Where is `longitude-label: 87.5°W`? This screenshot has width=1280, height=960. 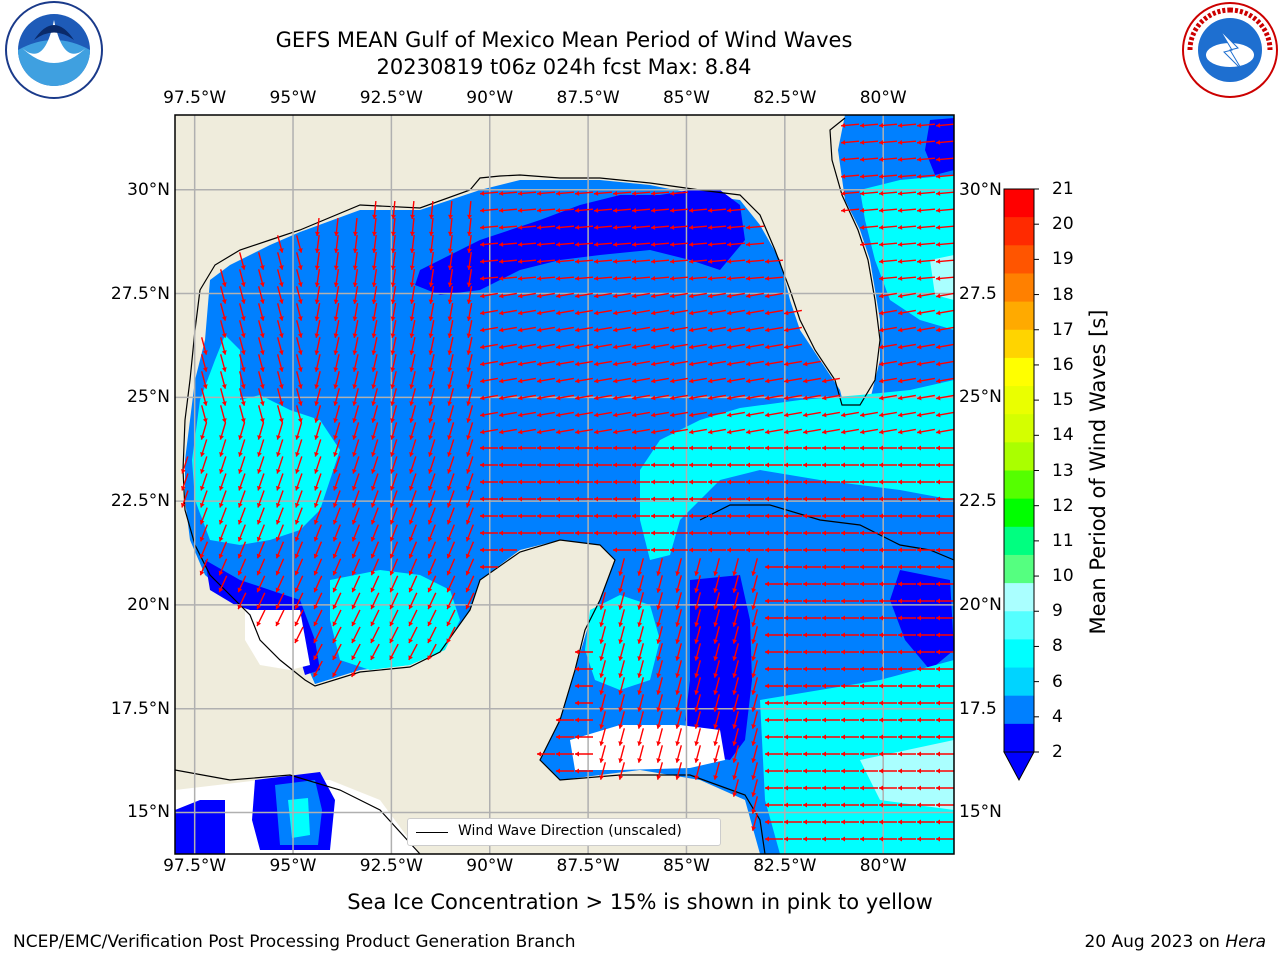
longitude-label: 87.5°W is located at coordinates (588, 866).